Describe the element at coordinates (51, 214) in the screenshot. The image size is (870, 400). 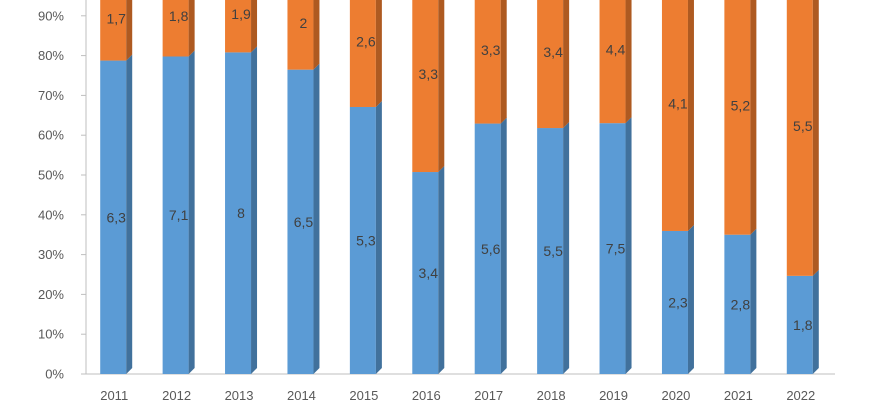
I see `y-tick-label: 40%` at that location.